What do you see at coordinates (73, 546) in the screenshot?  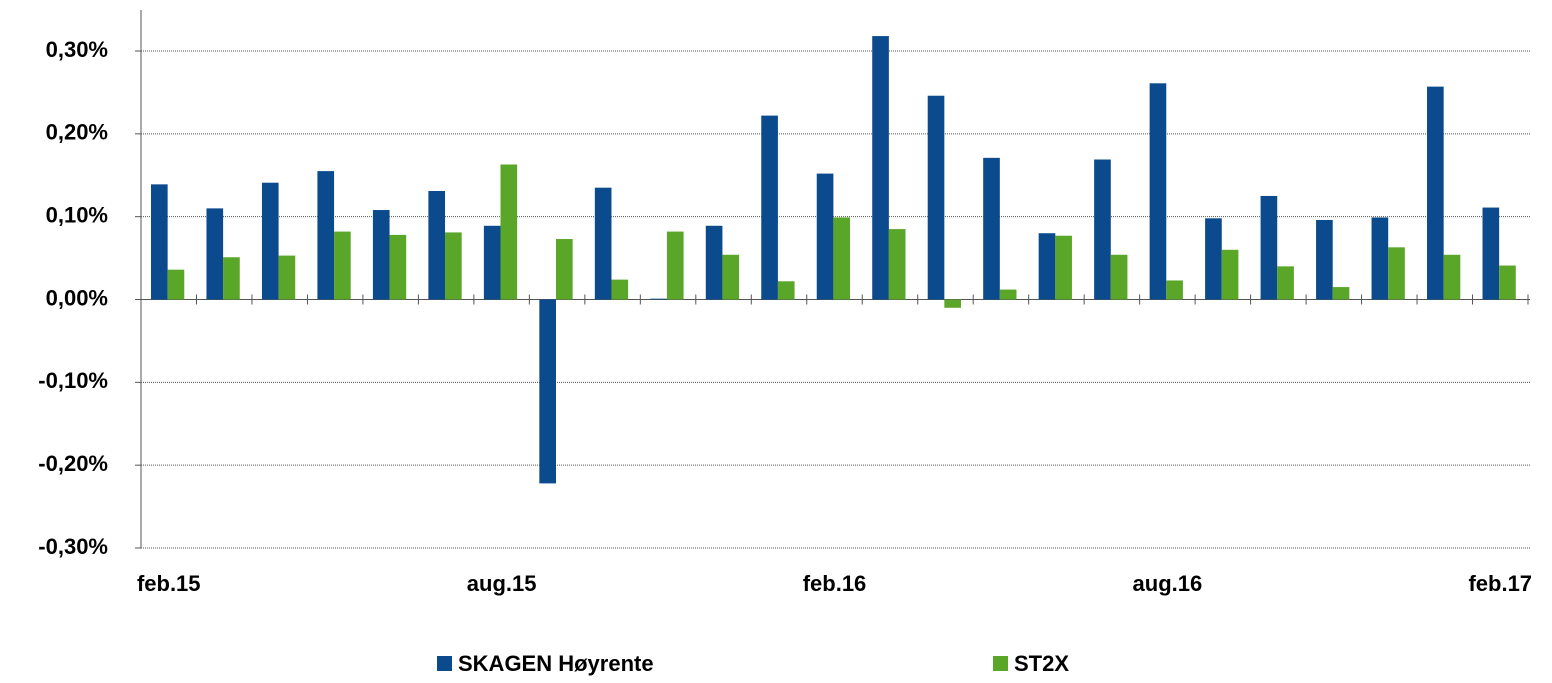 I see `y-tick-label: -0,30%` at bounding box center [73, 546].